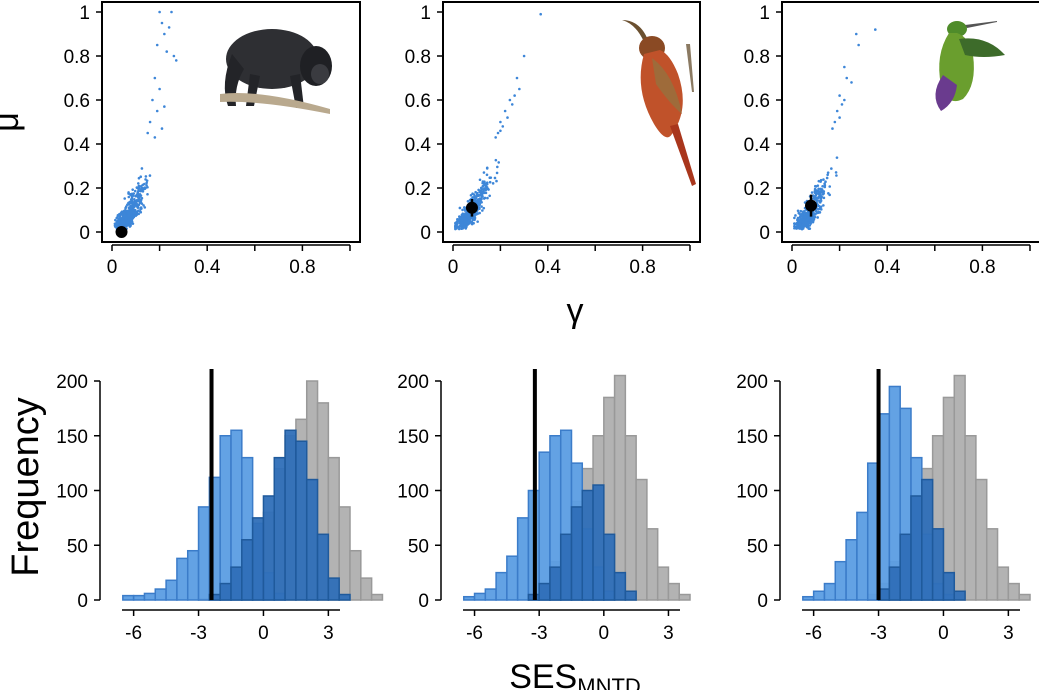 This screenshot has height=690, width=1039. What do you see at coordinates (413, 382) in the screenshot?
I see `y-tick-label: 200` at bounding box center [413, 382].